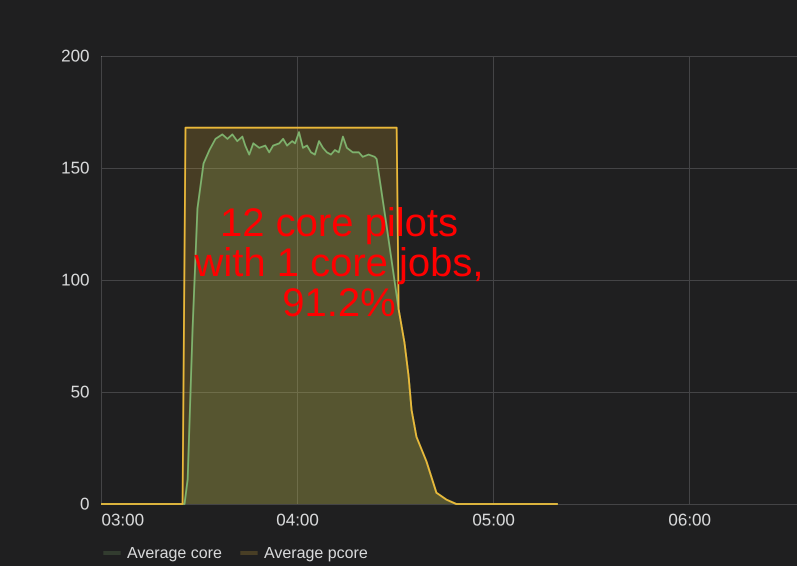 The width and height of the screenshot is (809, 577). I want to click on legend-label: Average core, so click(174, 553).